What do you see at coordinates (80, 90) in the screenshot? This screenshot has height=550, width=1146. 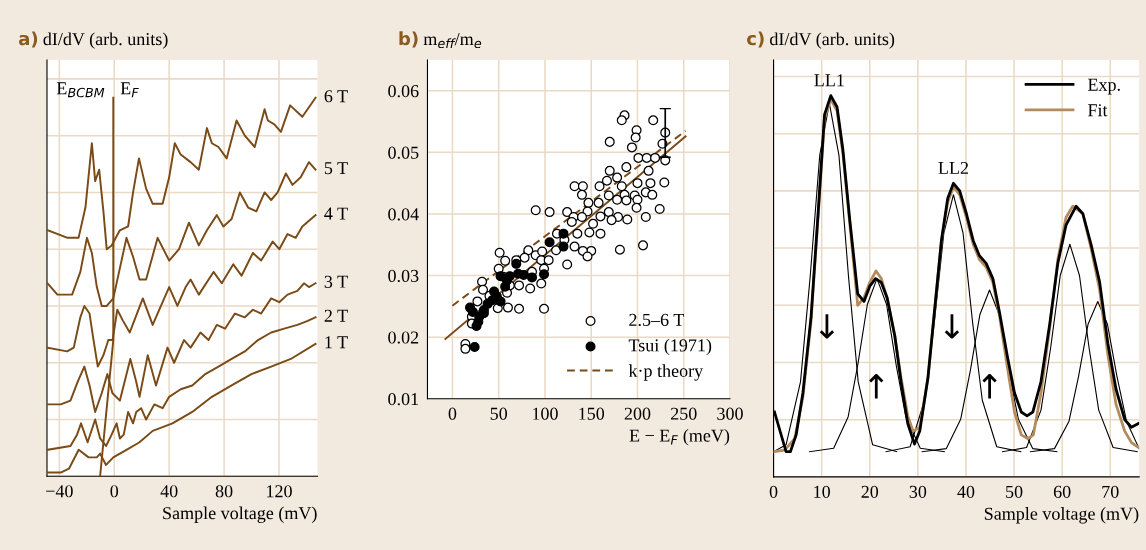 I see `text: E$_{BCBM}$` at bounding box center [80, 90].